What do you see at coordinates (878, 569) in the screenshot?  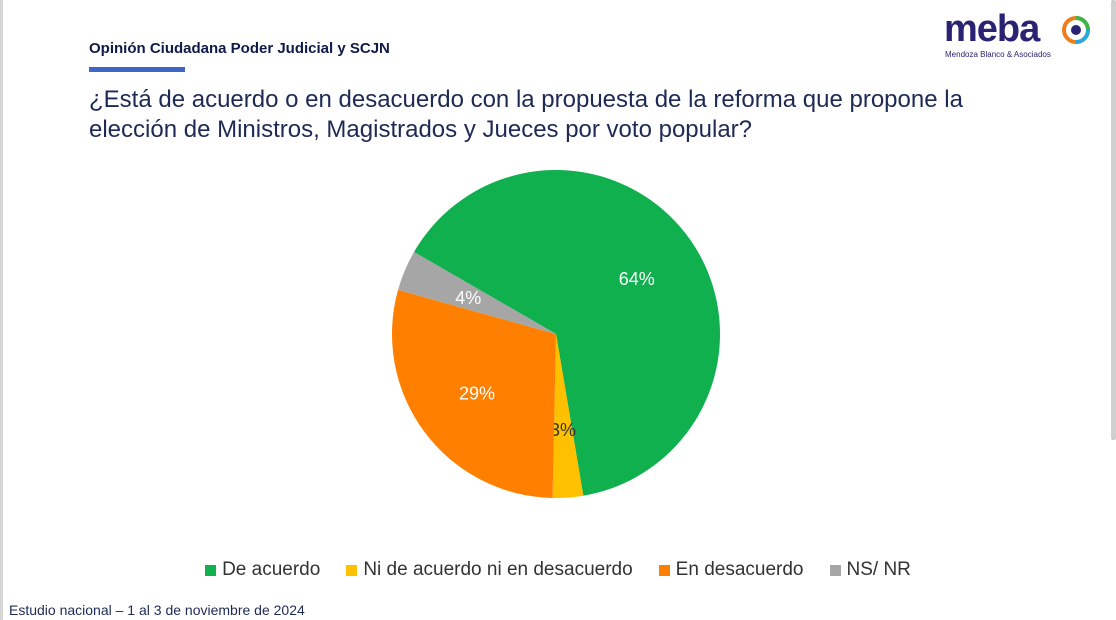 I see `legend-label: NS/ NR` at bounding box center [878, 569].